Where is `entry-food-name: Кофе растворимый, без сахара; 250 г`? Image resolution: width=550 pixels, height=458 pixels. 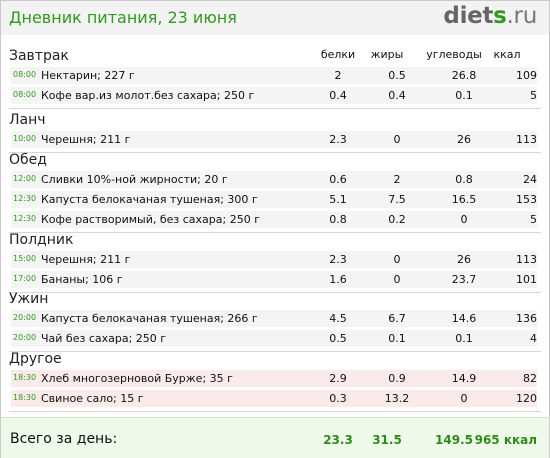 entry-food-name: Кофе растворимый, без сахара; 250 г is located at coordinates (150, 219).